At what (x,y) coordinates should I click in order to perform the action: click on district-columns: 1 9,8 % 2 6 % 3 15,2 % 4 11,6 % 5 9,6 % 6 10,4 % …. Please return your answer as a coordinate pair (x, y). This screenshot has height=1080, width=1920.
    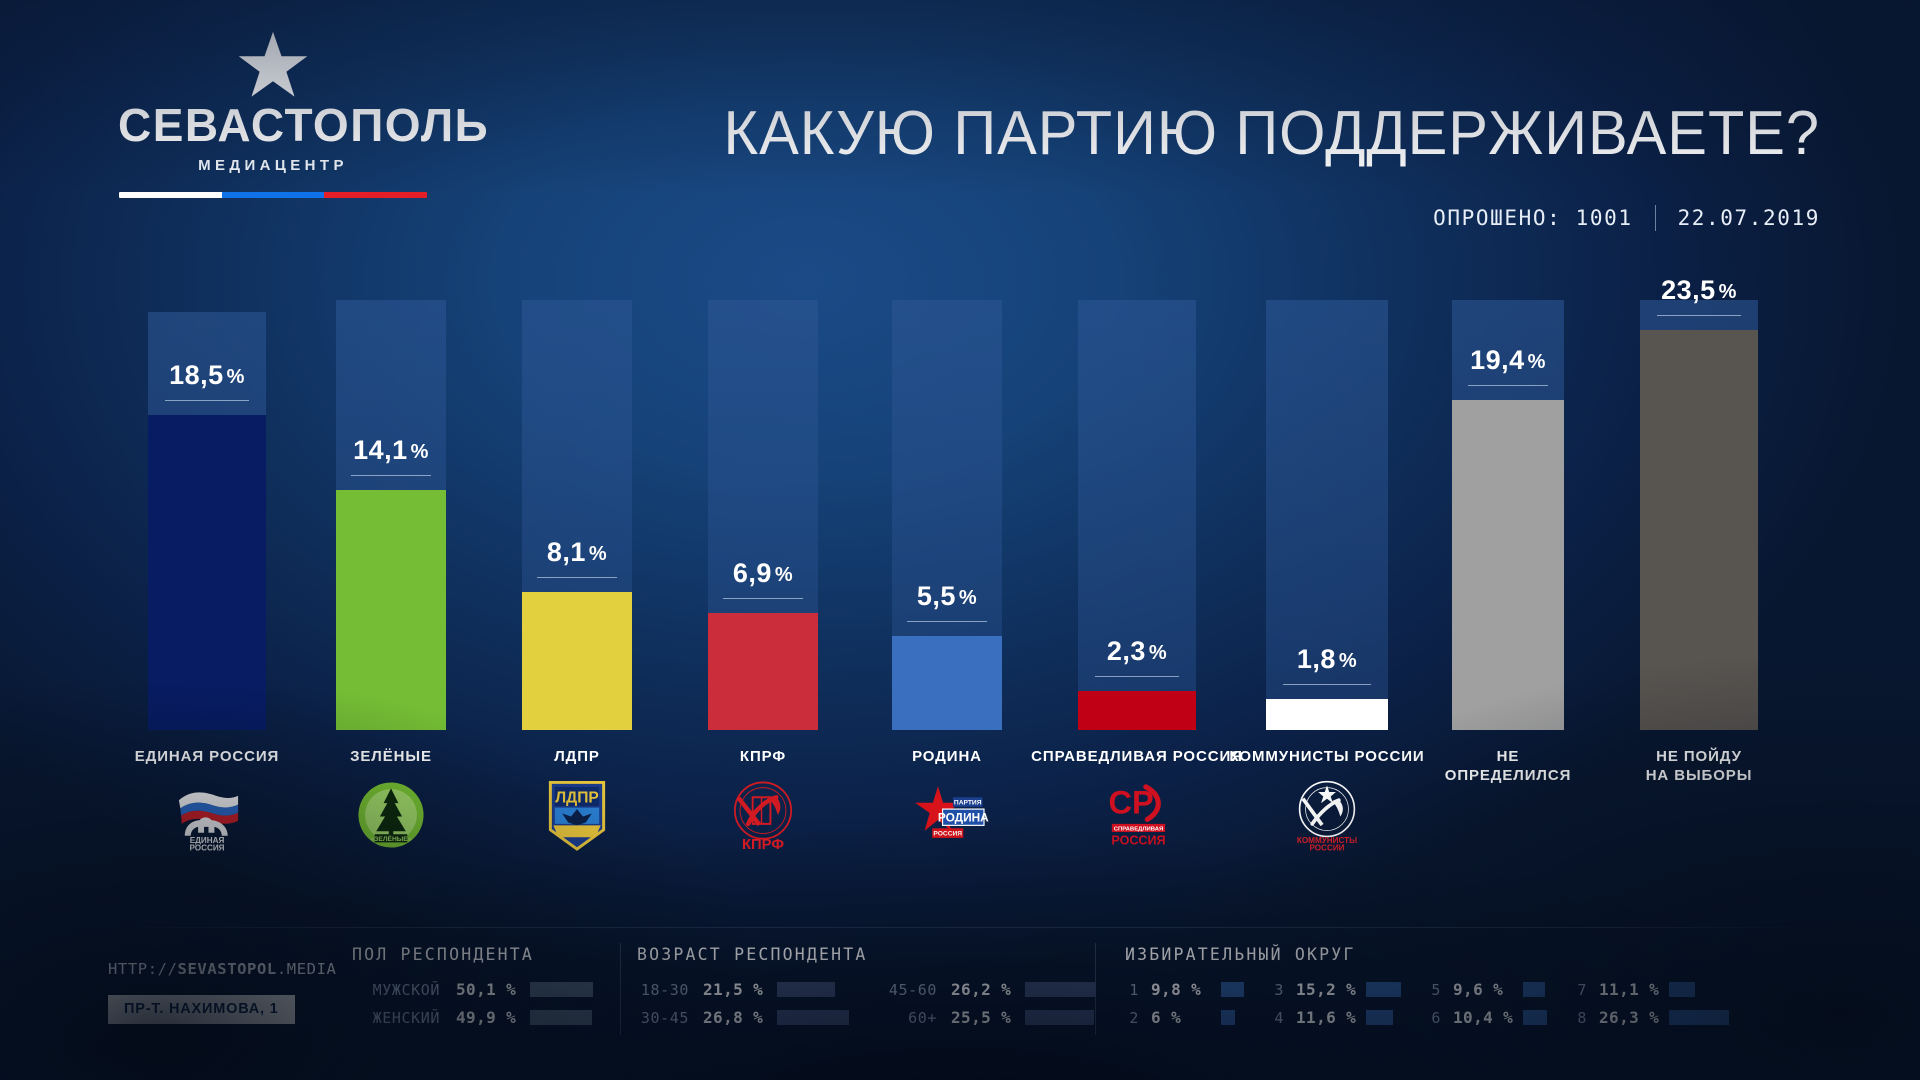
    Looking at the image, I should click on (1427, 1003).